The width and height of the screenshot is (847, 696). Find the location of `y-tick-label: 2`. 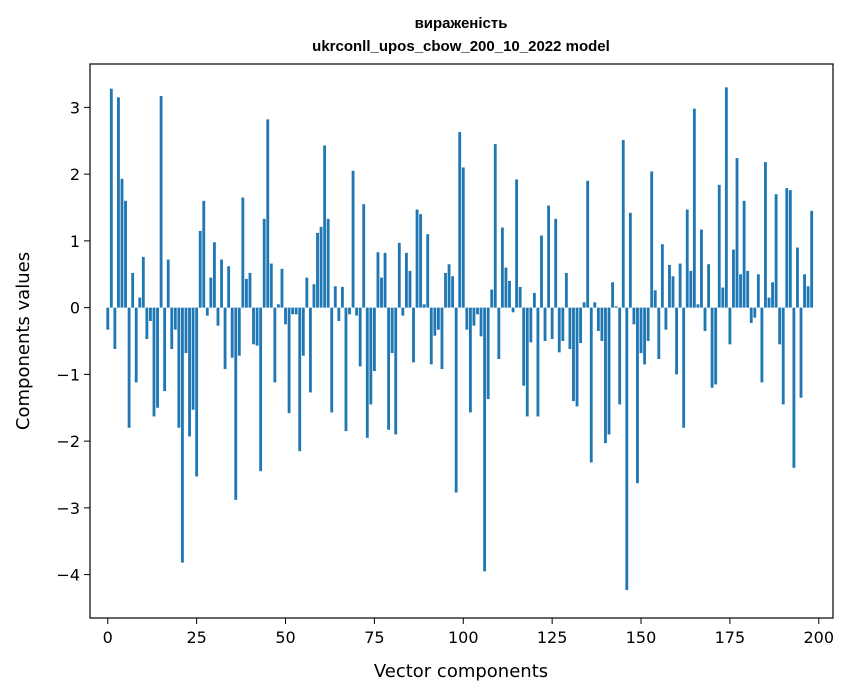

y-tick-label: 2 is located at coordinates (75, 174).